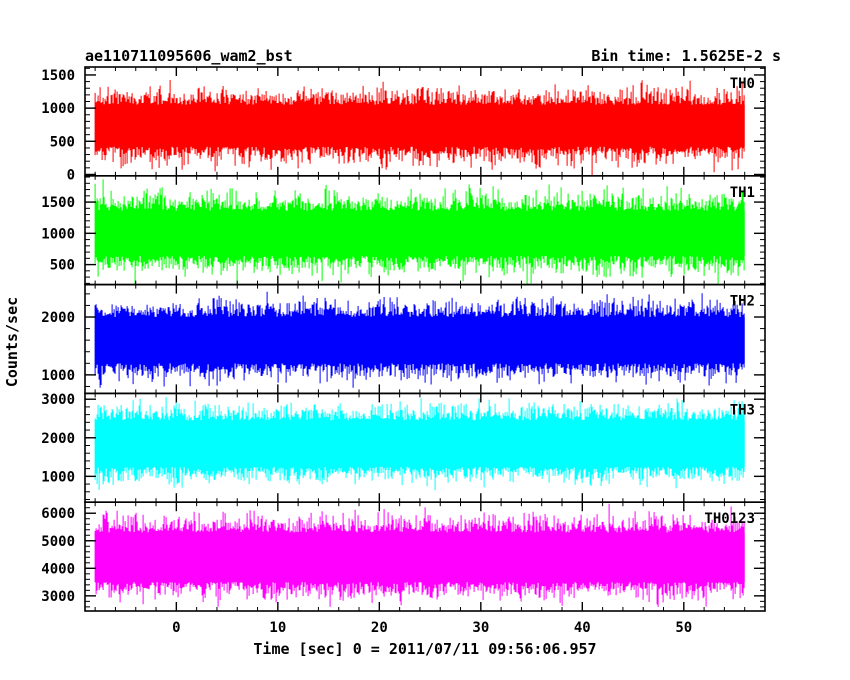 Image resolution: width=850 pixels, height=680 pixels. Describe the element at coordinates (742, 193) in the screenshot. I see `panel-label: TH1` at that location.